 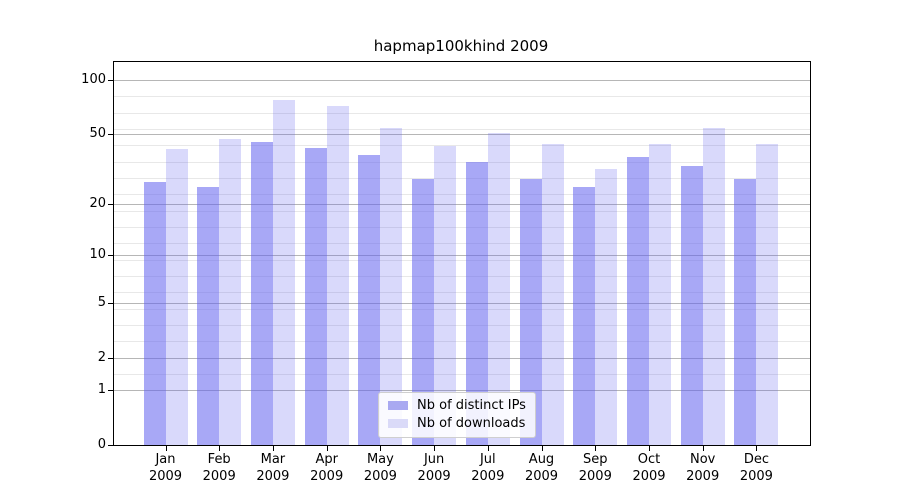 What do you see at coordinates (457, 423) in the screenshot?
I see `legend-item: Nb of downloads` at bounding box center [457, 423].